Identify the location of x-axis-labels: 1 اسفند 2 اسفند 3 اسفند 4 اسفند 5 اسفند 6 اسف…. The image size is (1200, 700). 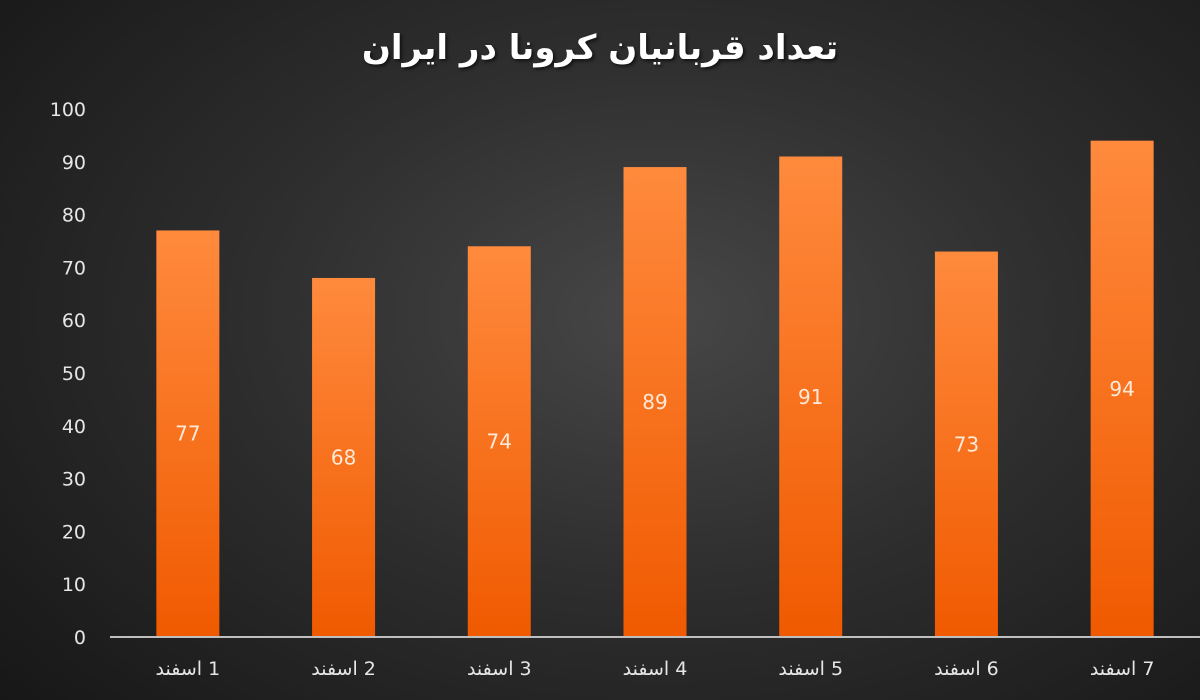
(655, 669).